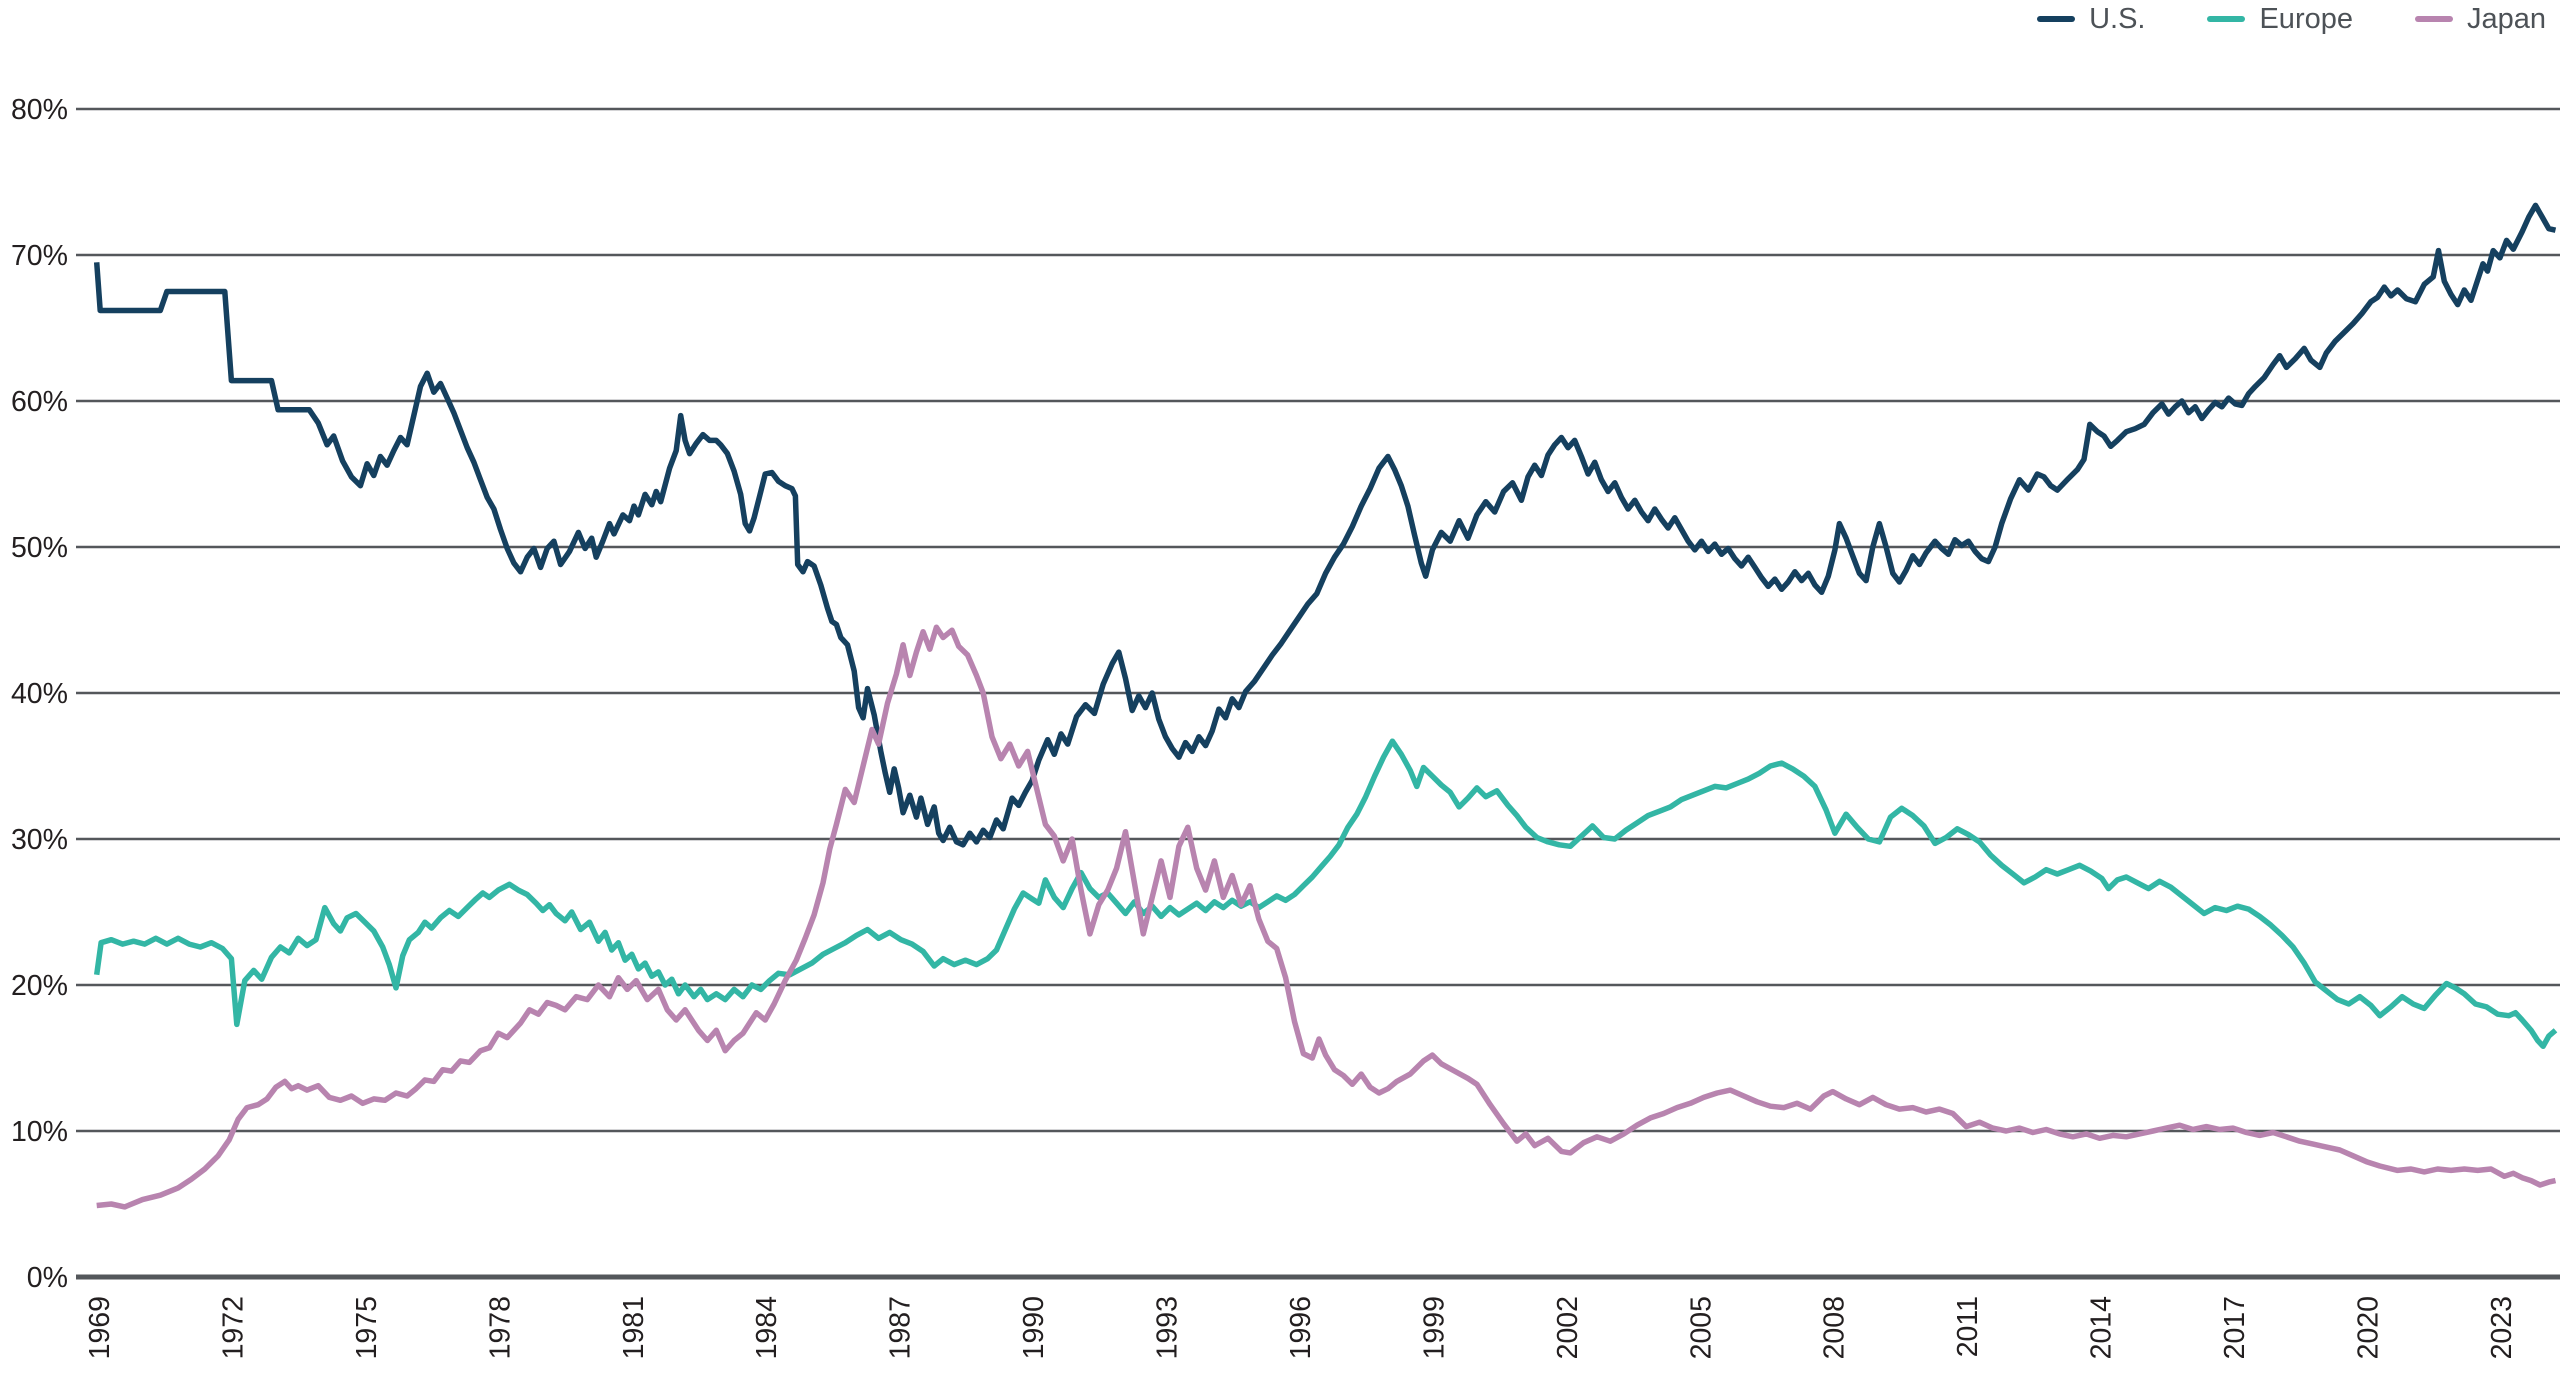 Image resolution: width=2560 pixels, height=1396 pixels. I want to click on x-tick-label-1996: 1996, so click(1301, 1327).